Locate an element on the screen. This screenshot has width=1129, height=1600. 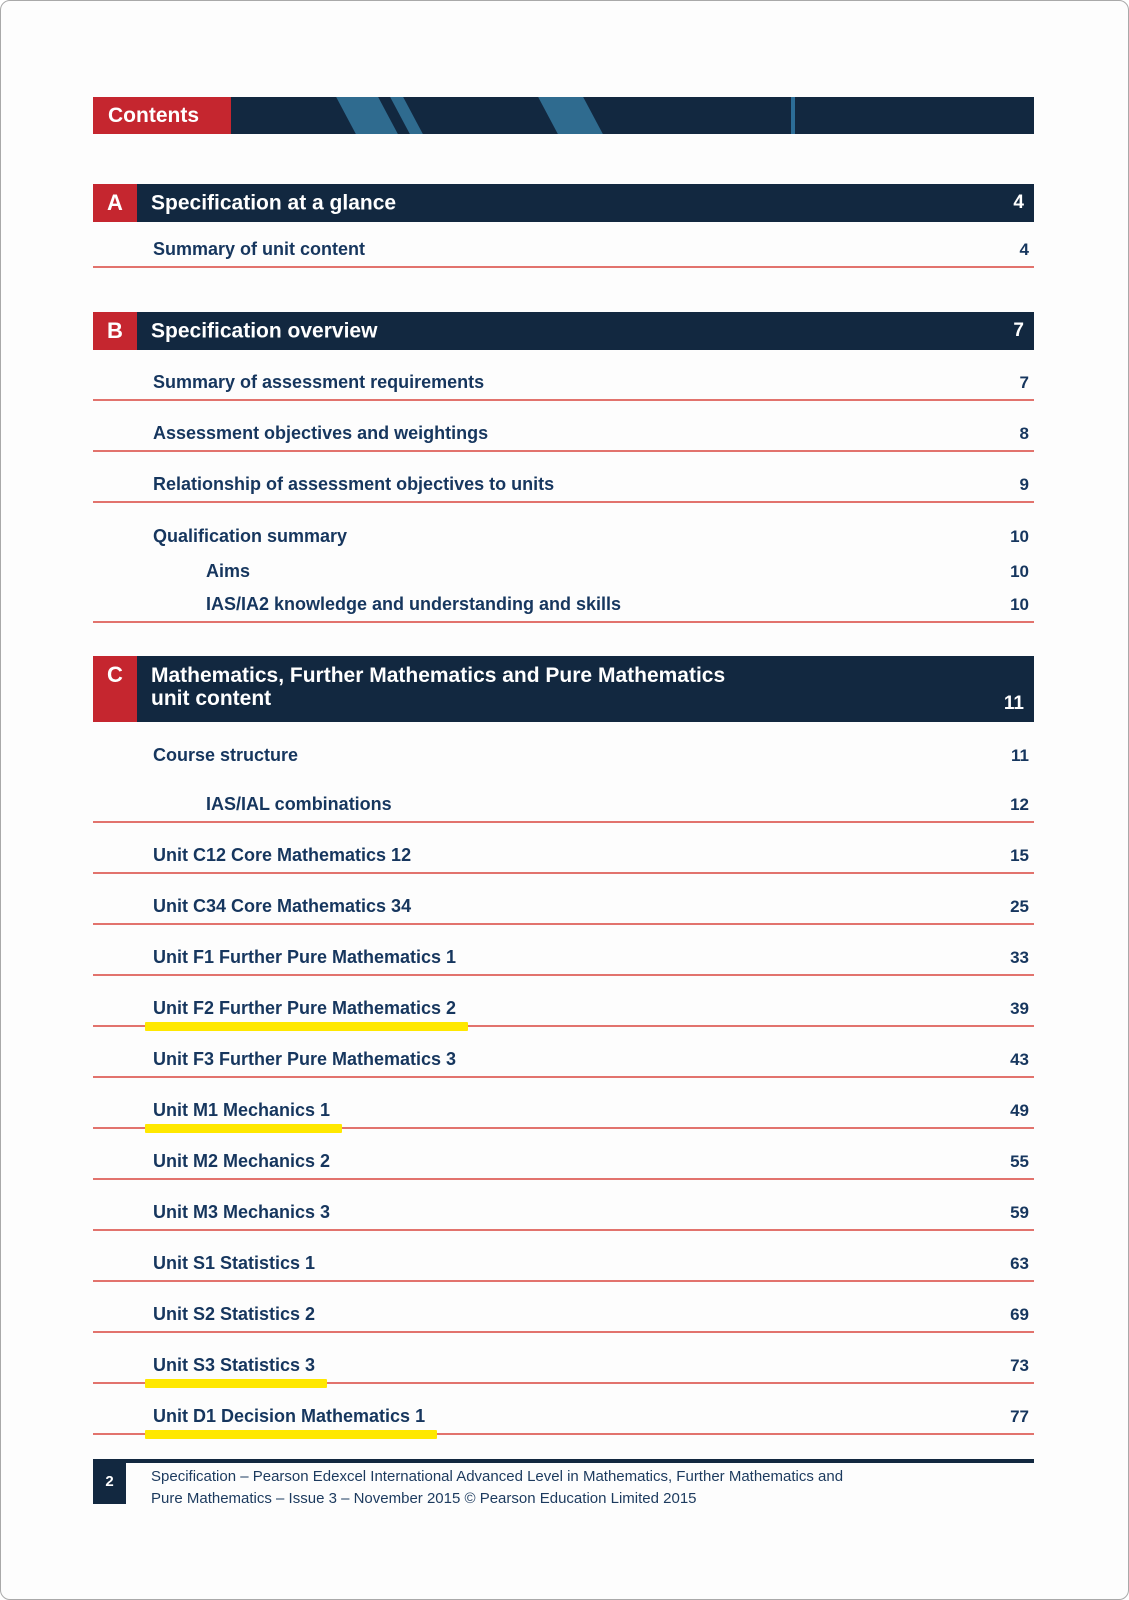
toc-row: Aims 10 is located at coordinates (563, 570).